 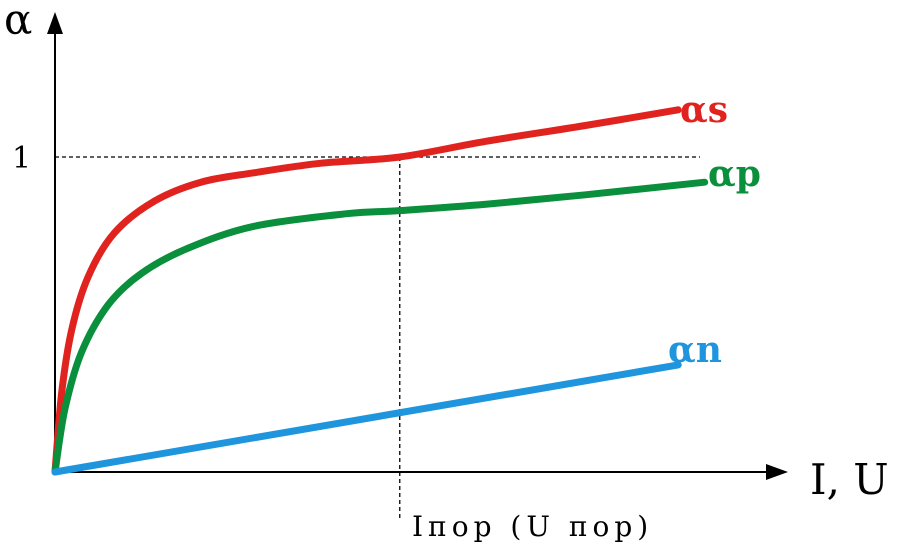 I want to click on series-line-alpha-n, so click(x=366, y=418).